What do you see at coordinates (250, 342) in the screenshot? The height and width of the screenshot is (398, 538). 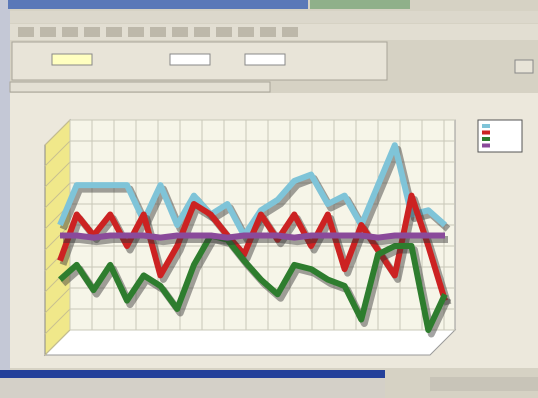 I see `floor` at bounding box center [250, 342].